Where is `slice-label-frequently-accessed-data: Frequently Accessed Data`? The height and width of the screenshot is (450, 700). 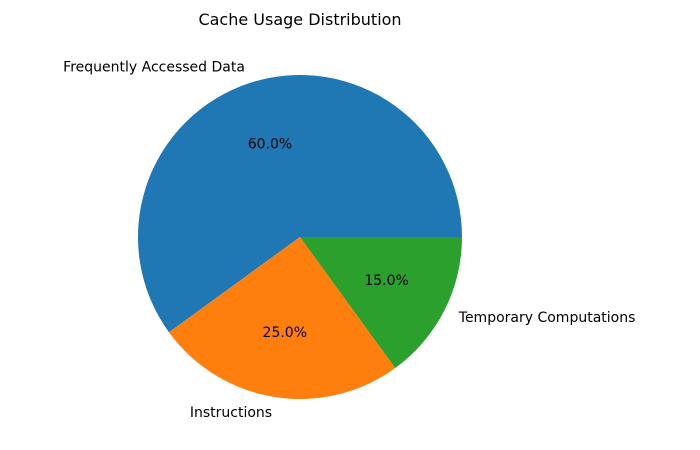 slice-label-frequently-accessed-data: Frequently Accessed Data is located at coordinates (154, 68).